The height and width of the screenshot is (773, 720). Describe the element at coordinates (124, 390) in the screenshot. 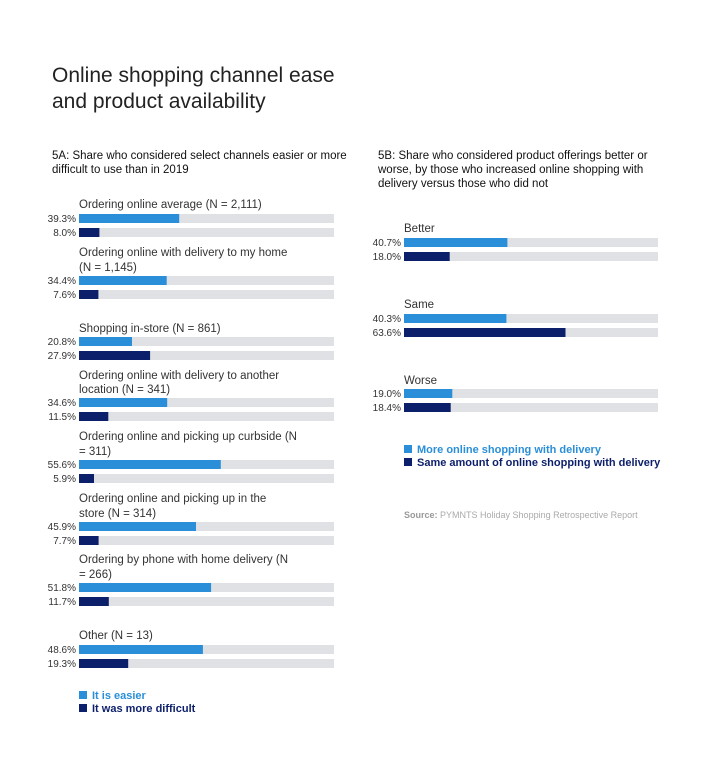

I see `chart-a-category-label: location (N = 341)` at that location.